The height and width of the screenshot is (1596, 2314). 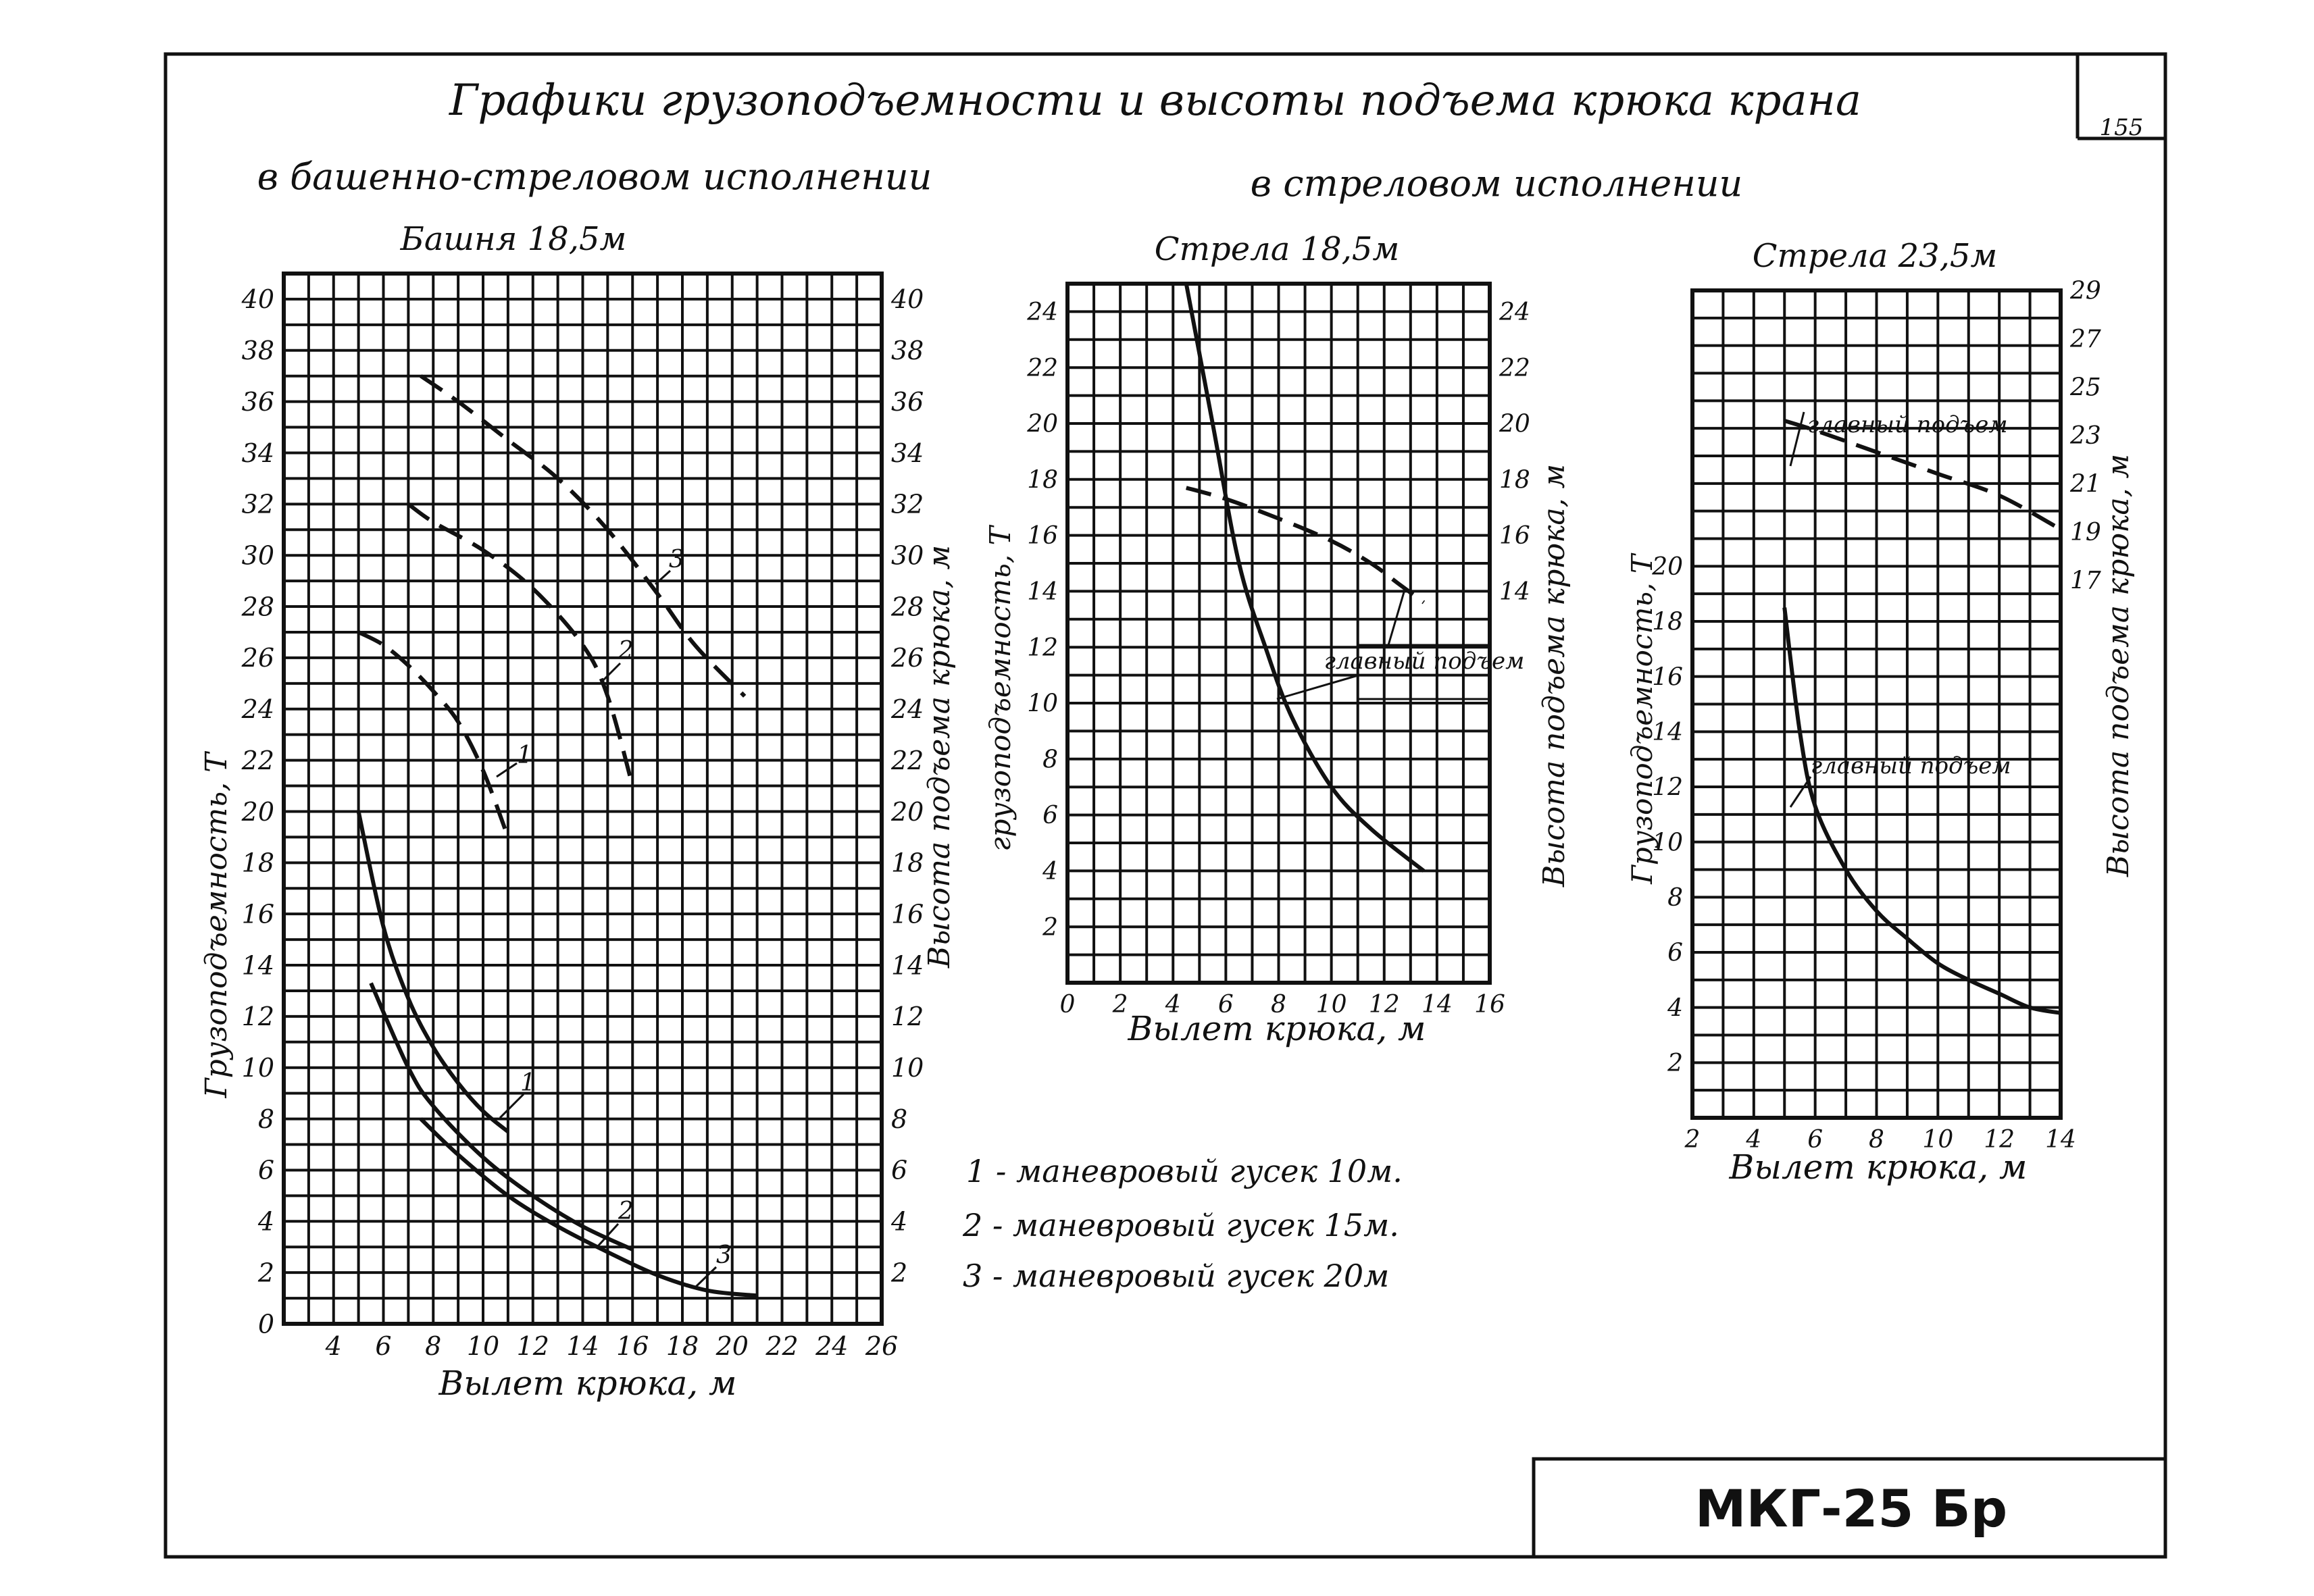 I want to click on chart-boom-18-series, so click(x=1305, y=578).